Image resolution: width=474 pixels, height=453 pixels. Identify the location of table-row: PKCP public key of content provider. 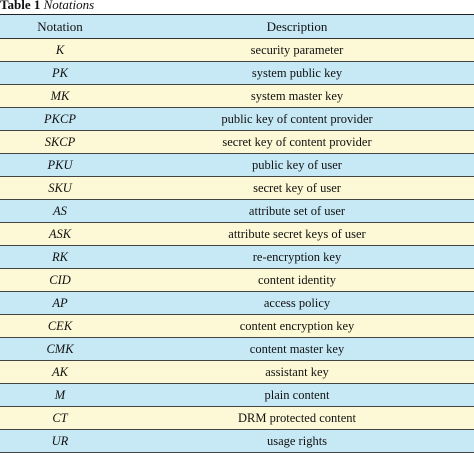
(237, 119).